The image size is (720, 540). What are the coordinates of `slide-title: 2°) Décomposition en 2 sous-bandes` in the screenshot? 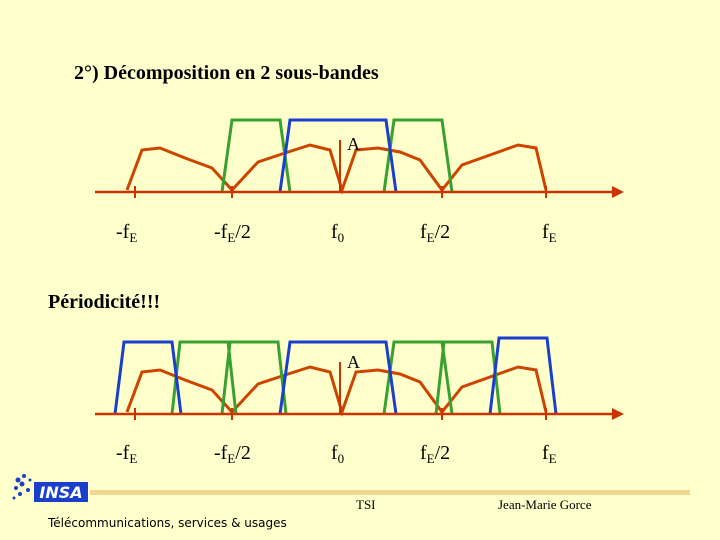 It's located at (226, 73).